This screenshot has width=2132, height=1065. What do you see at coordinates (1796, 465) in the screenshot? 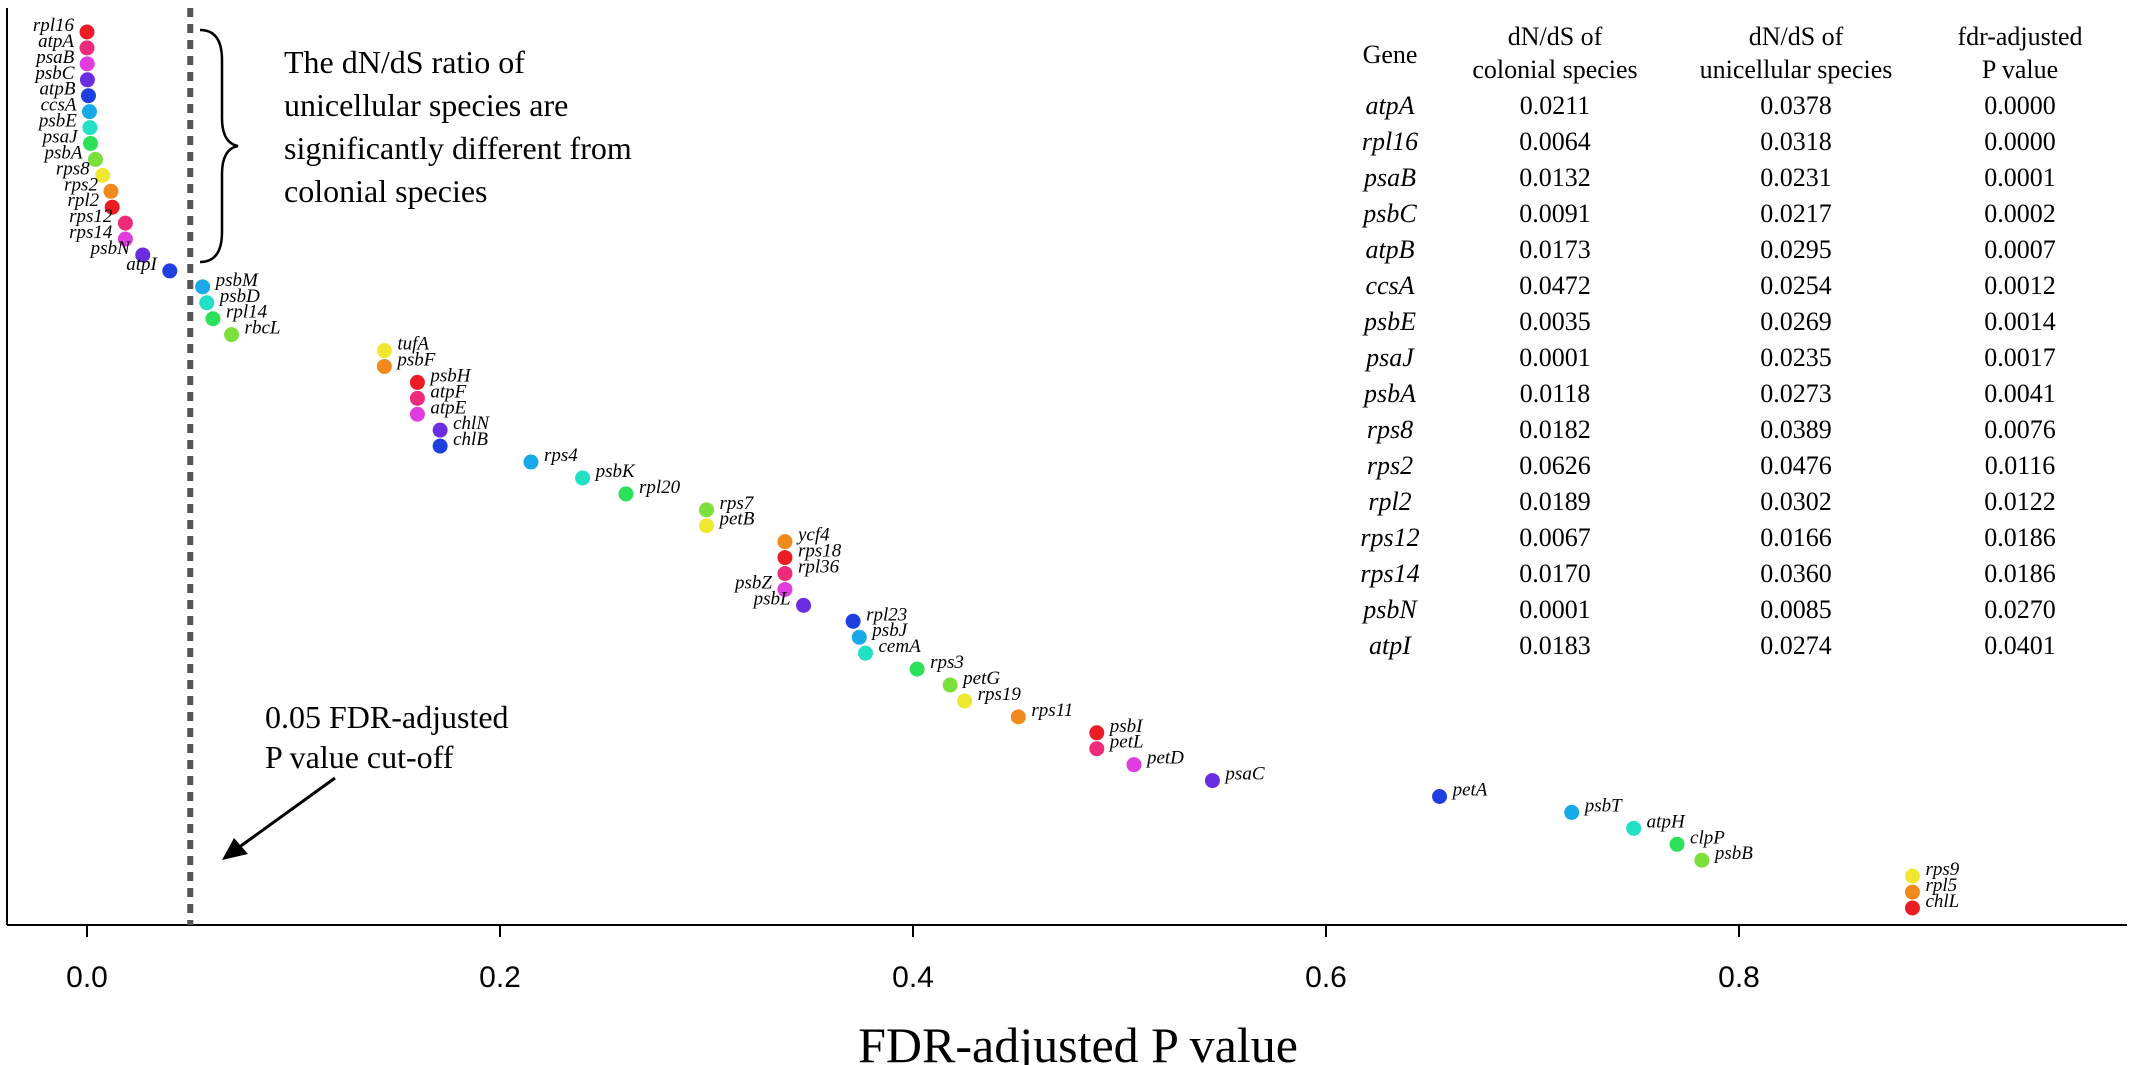
I see `table-value-cell: 0.0476` at bounding box center [1796, 465].